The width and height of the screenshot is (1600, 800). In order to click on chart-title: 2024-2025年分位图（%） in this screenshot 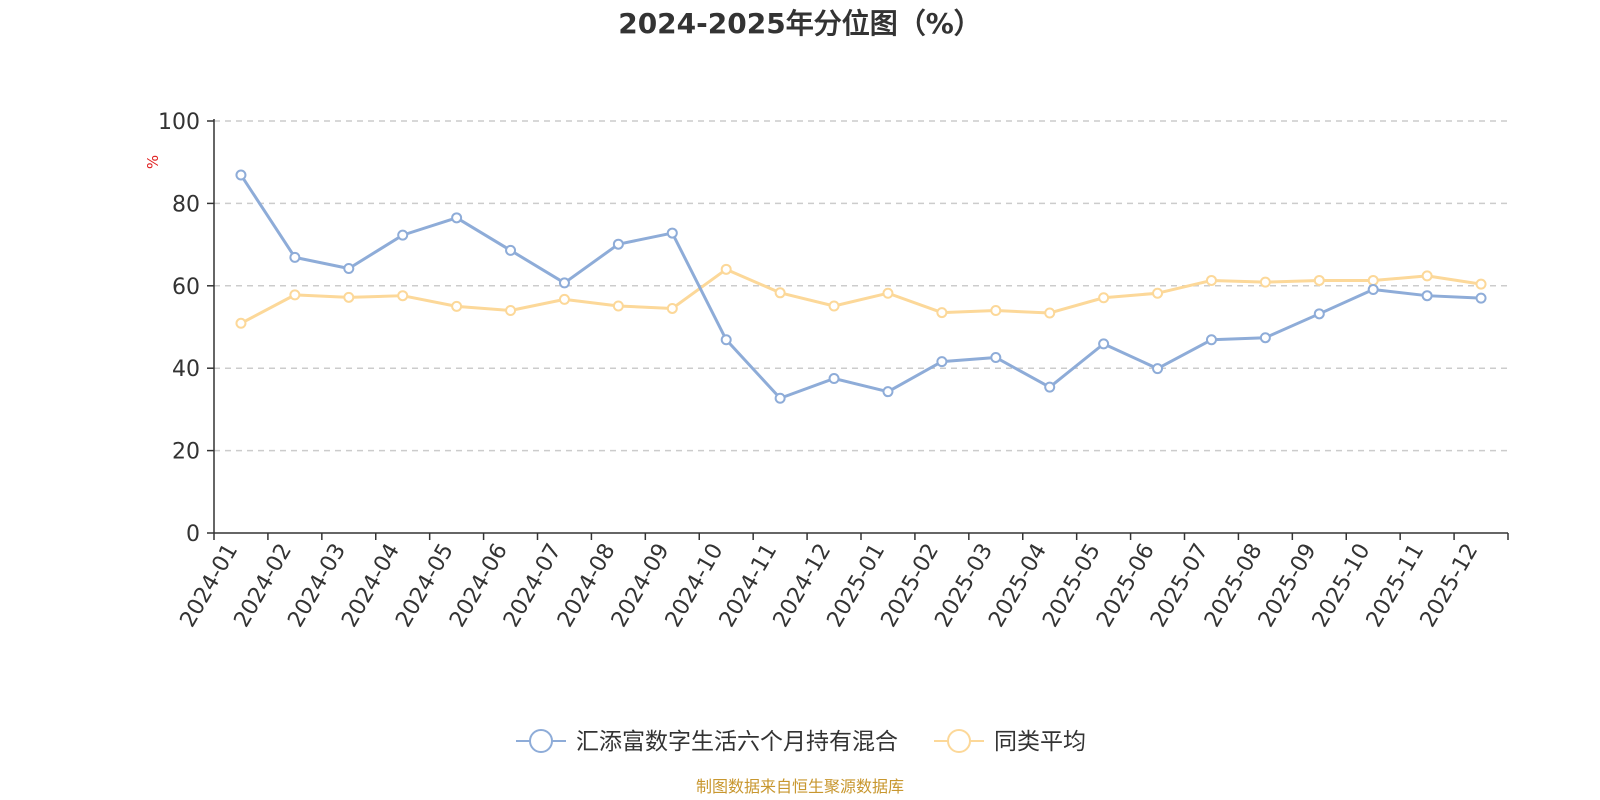, I will do `click(800, 23)`.